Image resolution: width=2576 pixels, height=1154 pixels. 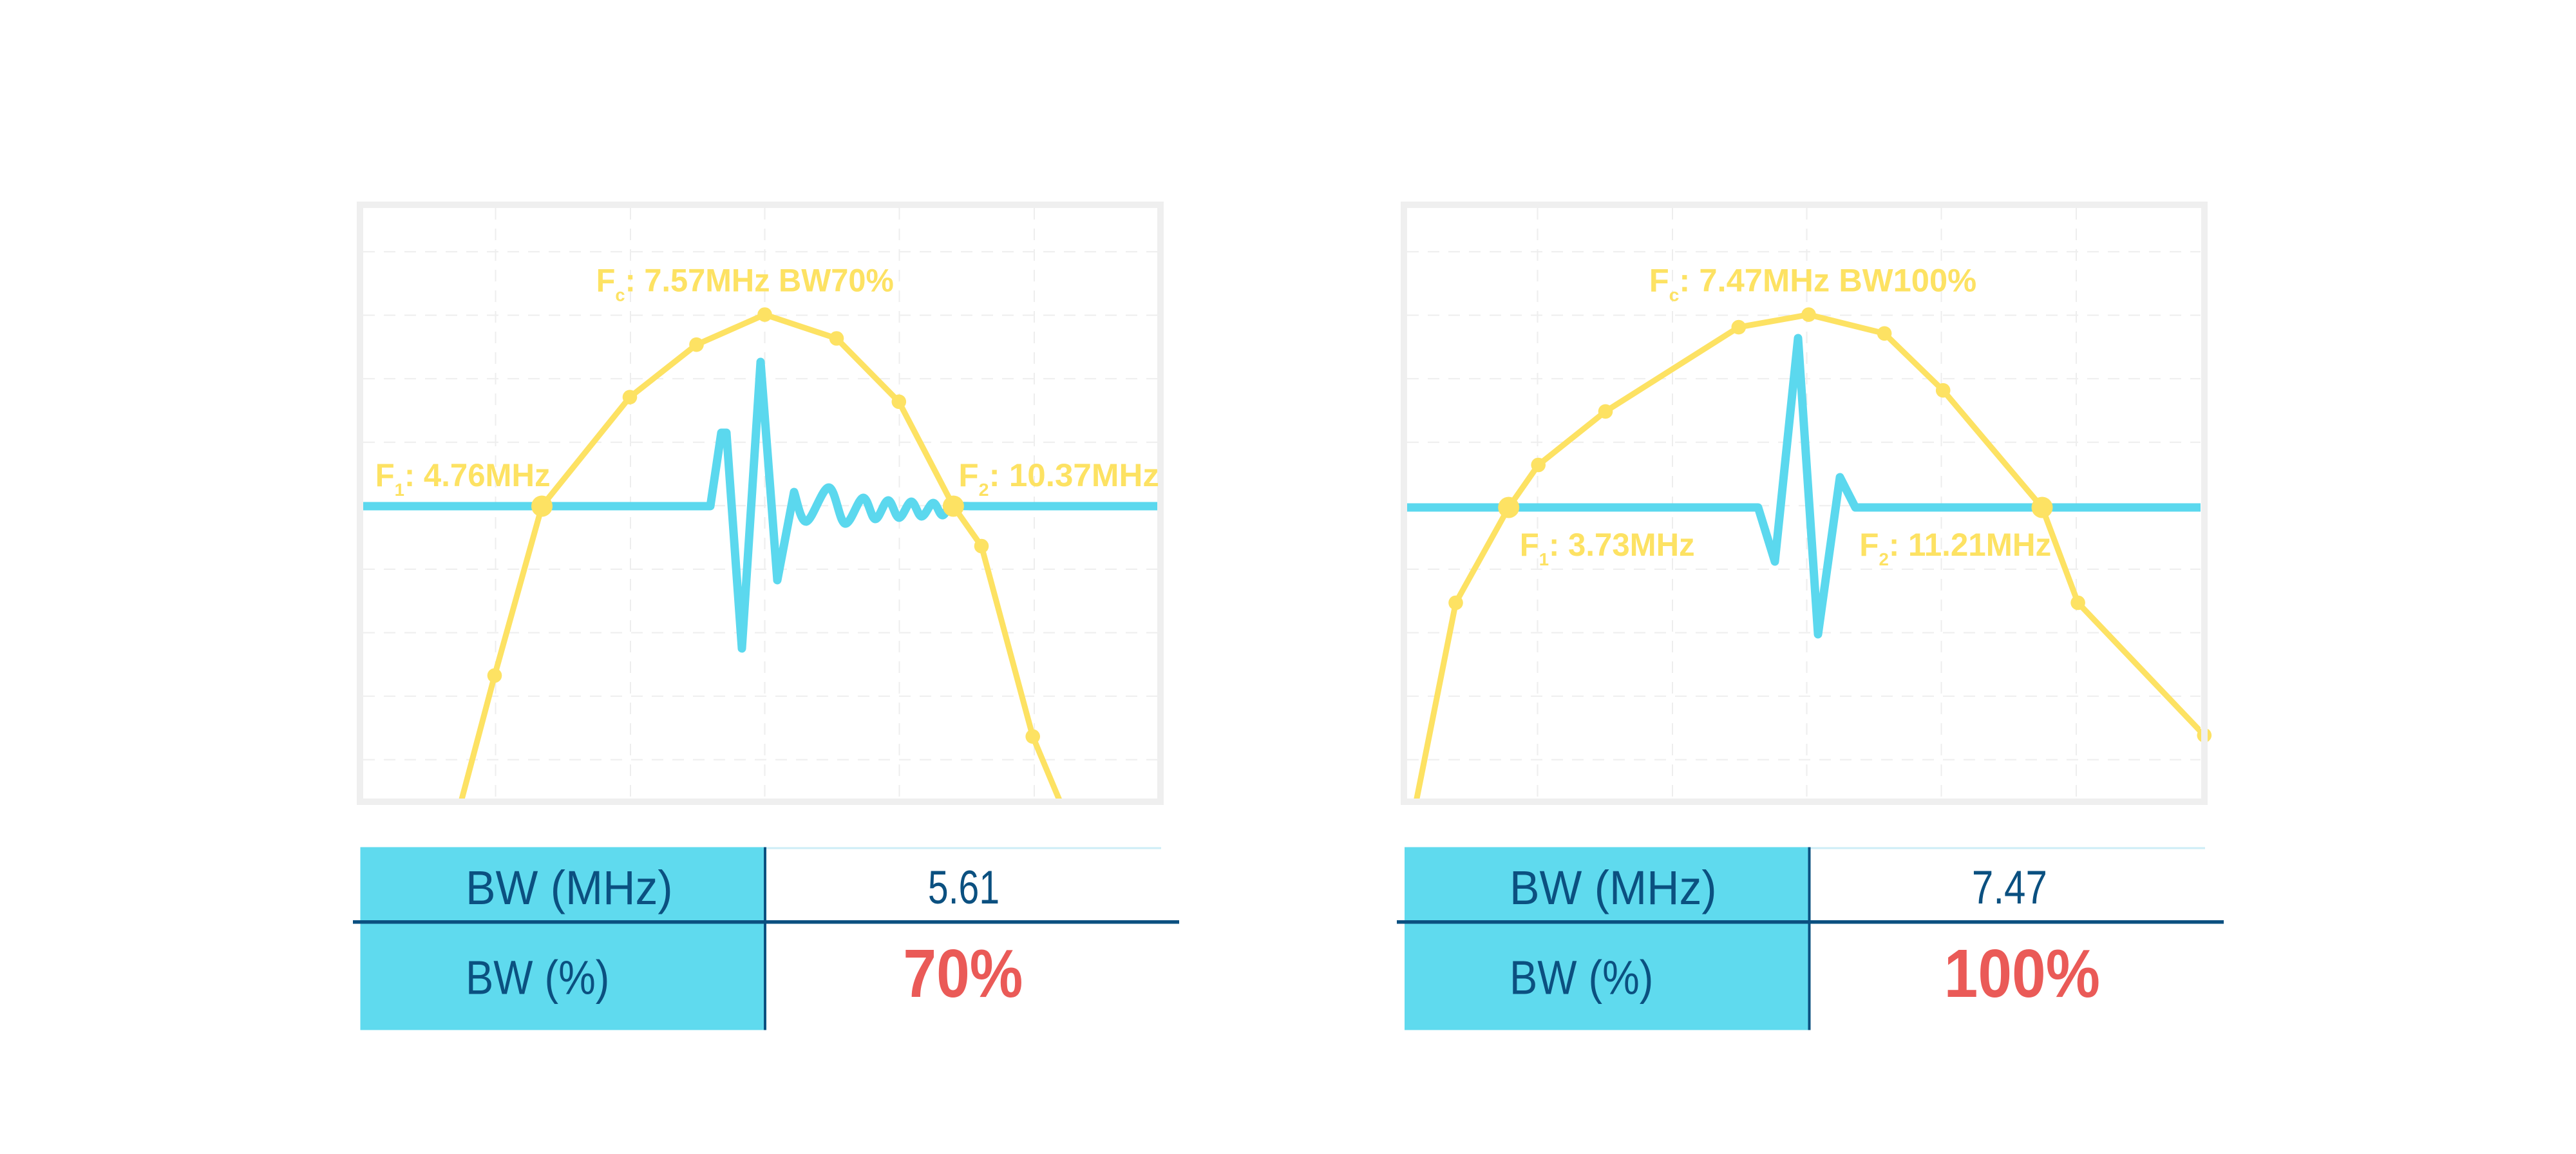 What do you see at coordinates (1955, 548) in the screenshot?
I see `svg-text: F2: 11.21MHz` at bounding box center [1955, 548].